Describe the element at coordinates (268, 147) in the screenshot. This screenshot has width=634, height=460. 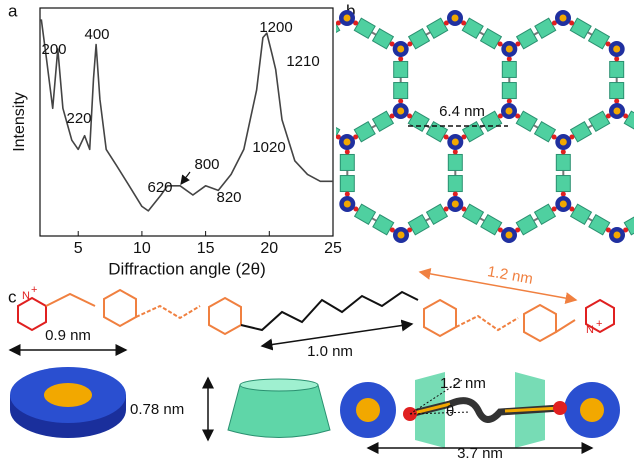
I see `peak-label: 1020` at that location.